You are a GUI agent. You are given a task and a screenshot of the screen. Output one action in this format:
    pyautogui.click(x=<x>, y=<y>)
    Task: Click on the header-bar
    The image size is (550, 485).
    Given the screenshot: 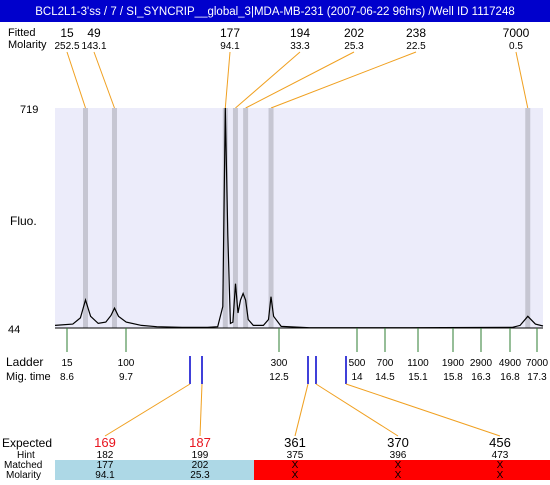 What is the action you would take?
    pyautogui.click(x=275, y=11)
    